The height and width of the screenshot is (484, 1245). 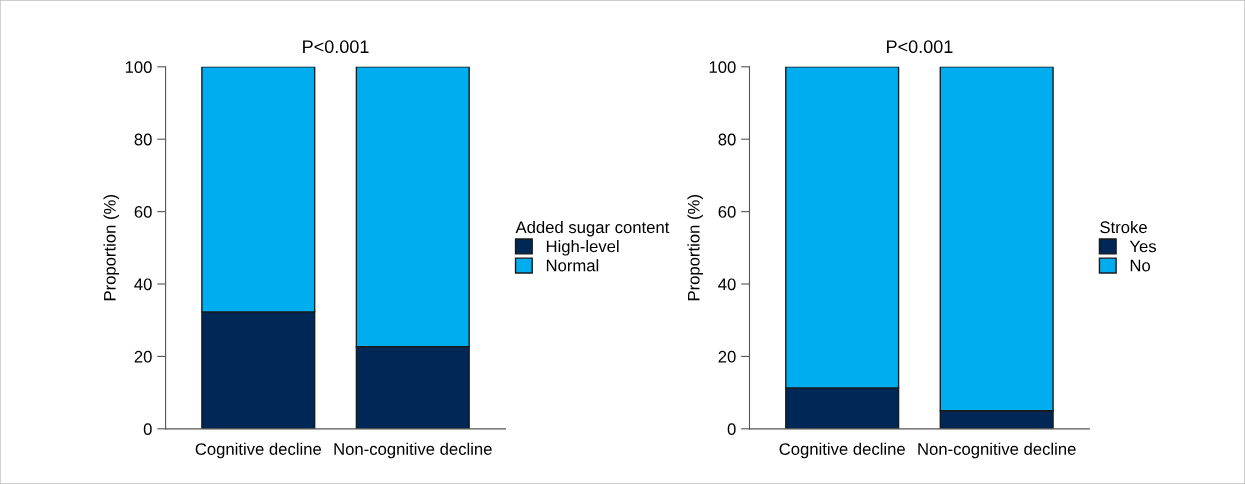 What do you see at coordinates (1123, 227) in the screenshot?
I see `legend-title: Stroke` at bounding box center [1123, 227].